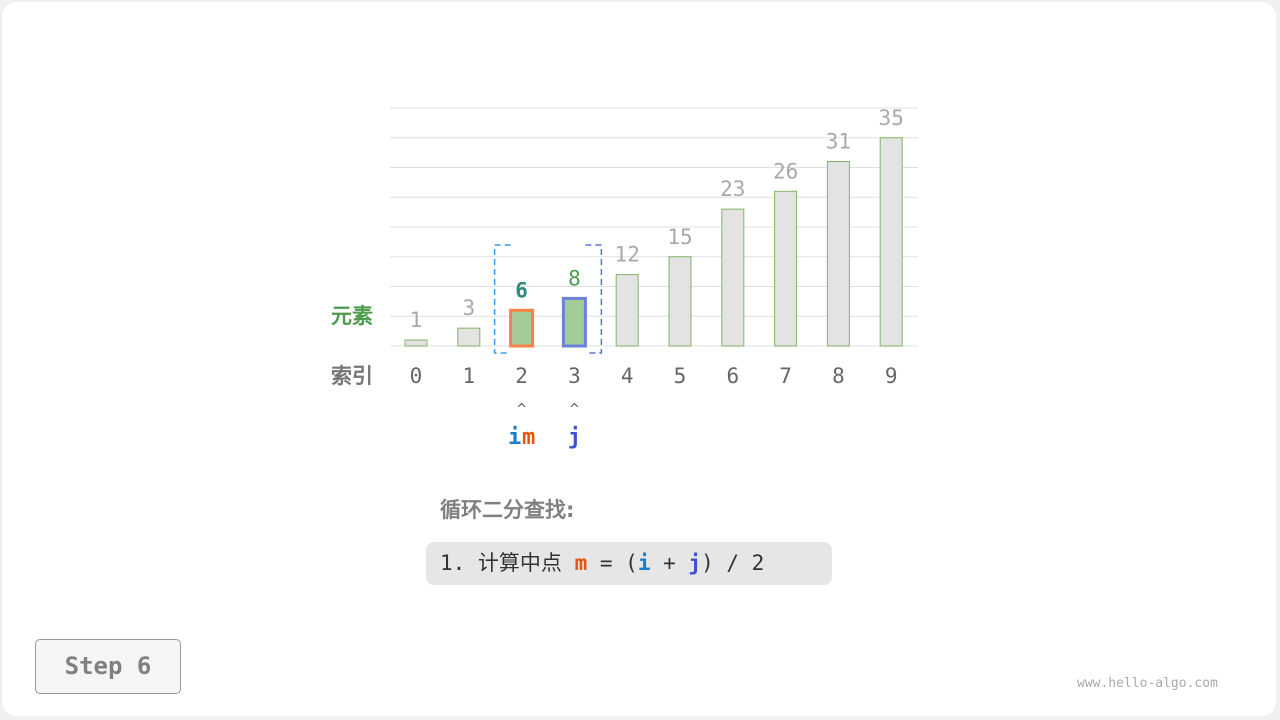  What do you see at coordinates (574, 437) in the screenshot?
I see `pointer-j: j` at bounding box center [574, 437].